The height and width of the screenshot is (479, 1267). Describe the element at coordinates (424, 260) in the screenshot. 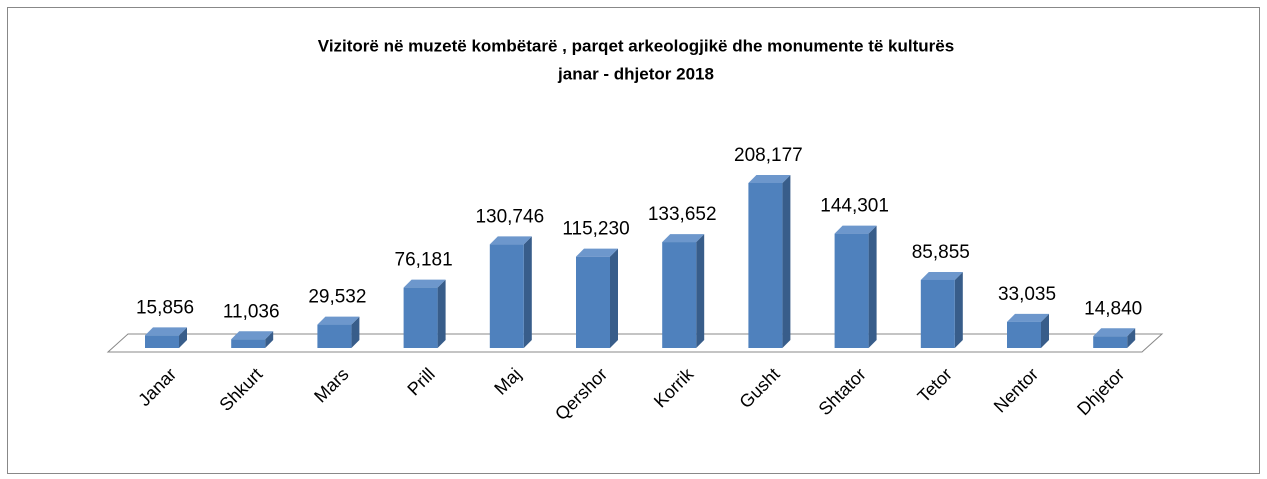

I see `value-label: 76,181` at that location.